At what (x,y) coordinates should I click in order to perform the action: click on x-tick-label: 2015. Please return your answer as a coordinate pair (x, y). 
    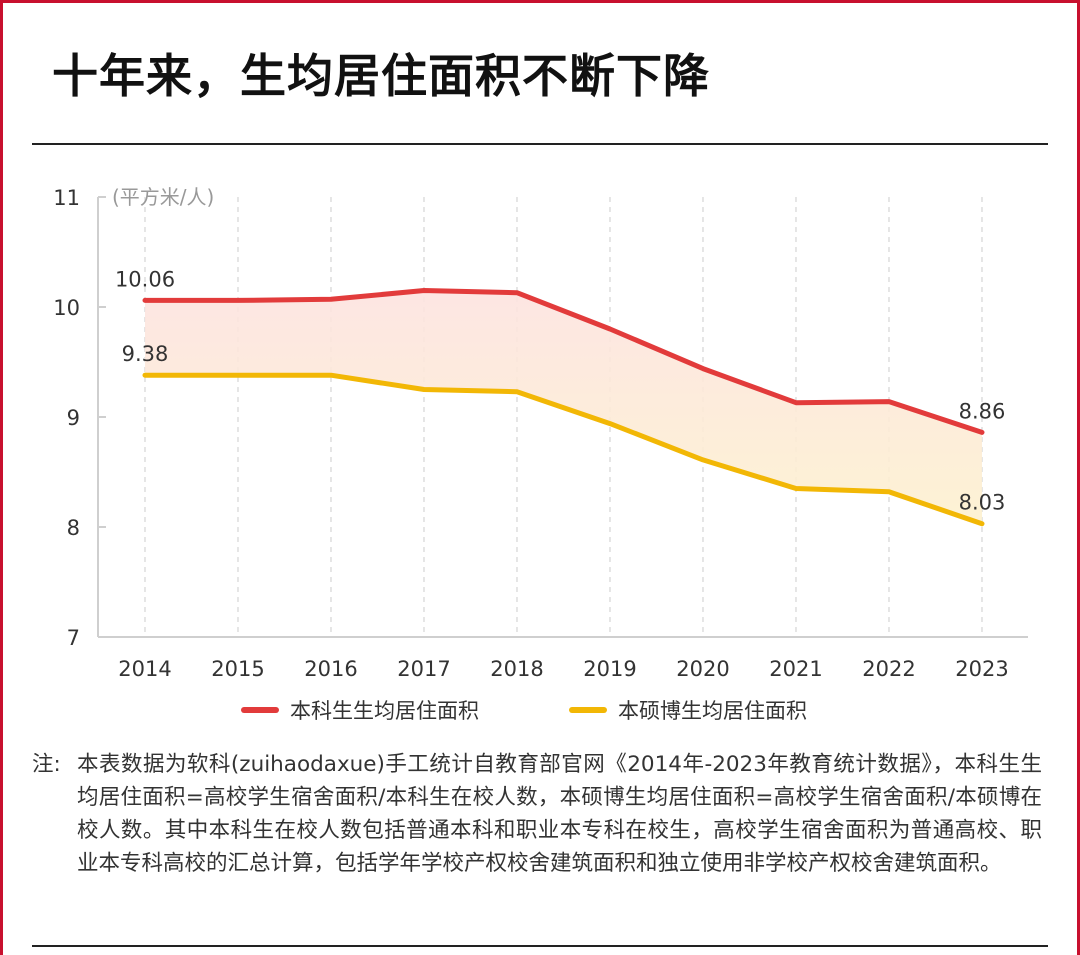
    Looking at the image, I should click on (237, 669).